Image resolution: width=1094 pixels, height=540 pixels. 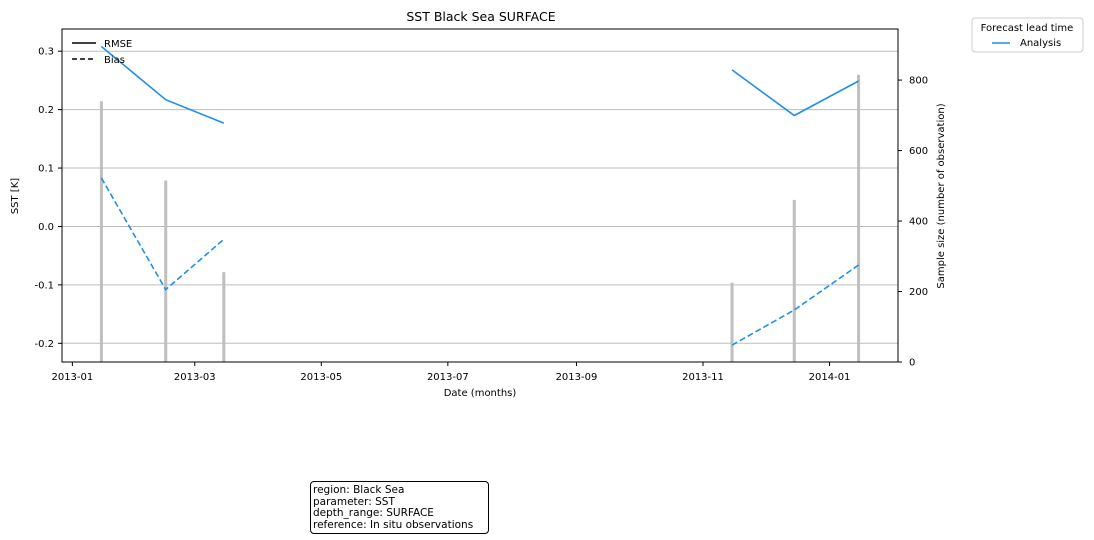 I want to click on lead-legend-title: Forecast lead time, so click(x=1027, y=28).